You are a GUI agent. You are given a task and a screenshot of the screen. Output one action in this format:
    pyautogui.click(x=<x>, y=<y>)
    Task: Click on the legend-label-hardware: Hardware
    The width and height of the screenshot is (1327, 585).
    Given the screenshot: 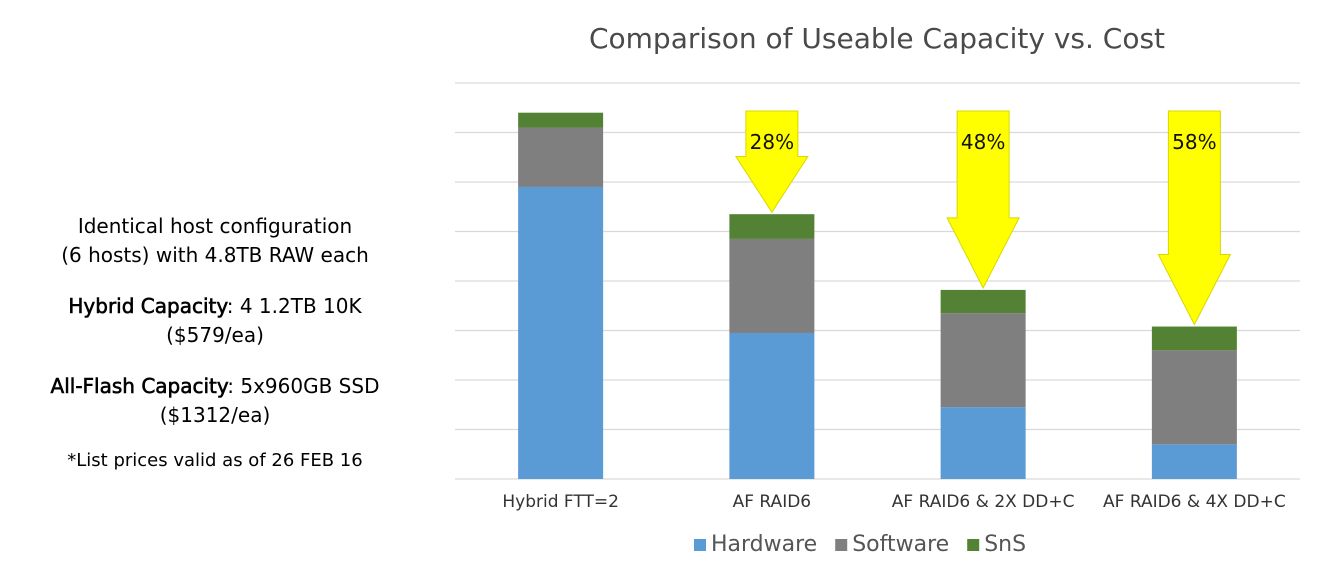 What is the action you would take?
    pyautogui.click(x=764, y=544)
    